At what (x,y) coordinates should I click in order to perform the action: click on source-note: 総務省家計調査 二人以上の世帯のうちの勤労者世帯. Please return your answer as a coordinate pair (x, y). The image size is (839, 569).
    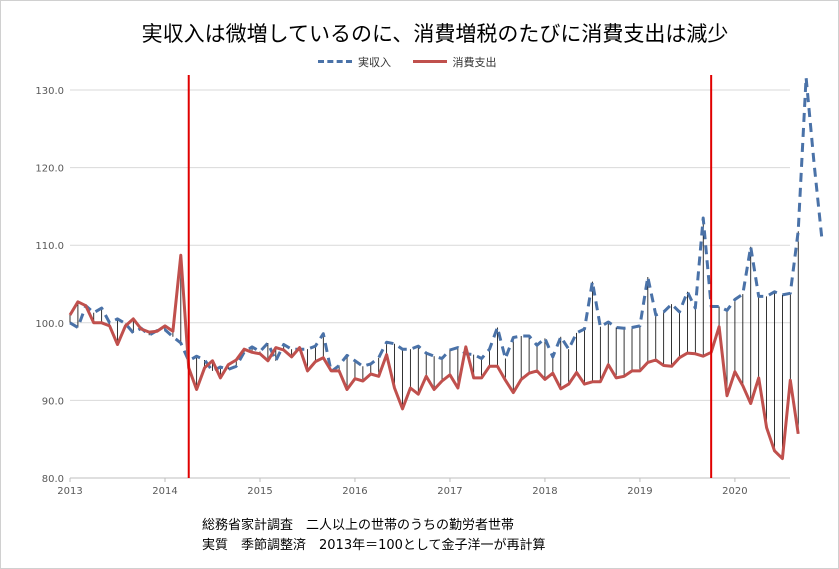
    Looking at the image, I should click on (358, 525).